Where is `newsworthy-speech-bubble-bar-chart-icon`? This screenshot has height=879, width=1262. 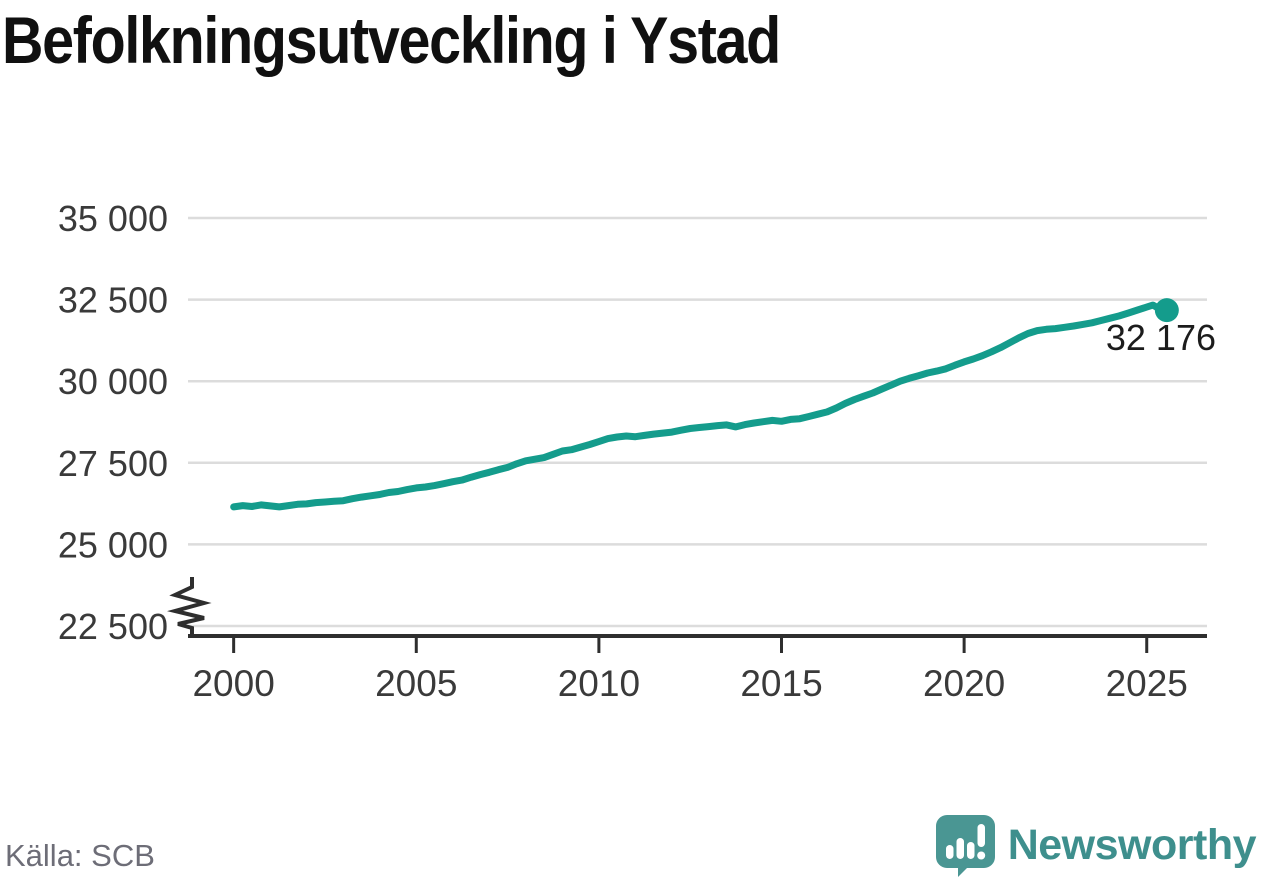 newsworthy-speech-bubble-bar-chart-icon is located at coordinates (965, 846).